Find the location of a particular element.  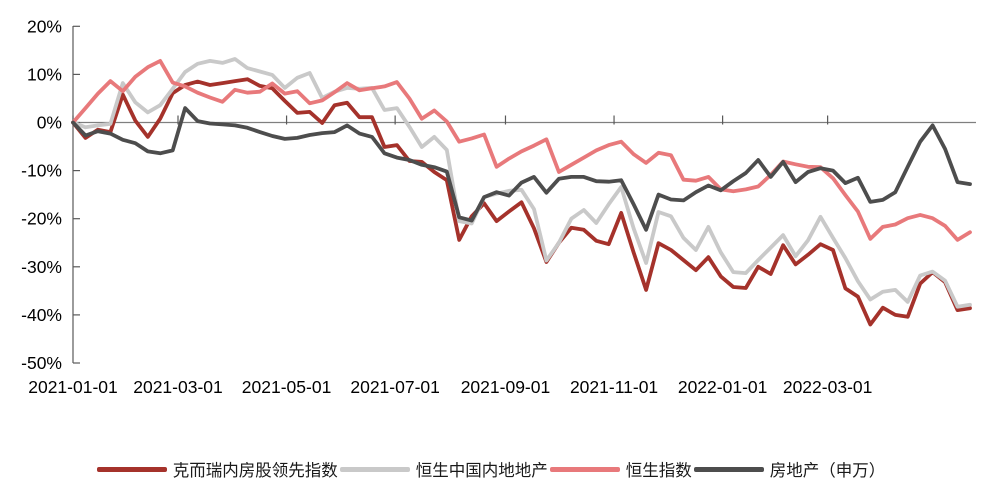

legend-item-sw-real-estate: 房地产（申万） is located at coordinates (789, 469).